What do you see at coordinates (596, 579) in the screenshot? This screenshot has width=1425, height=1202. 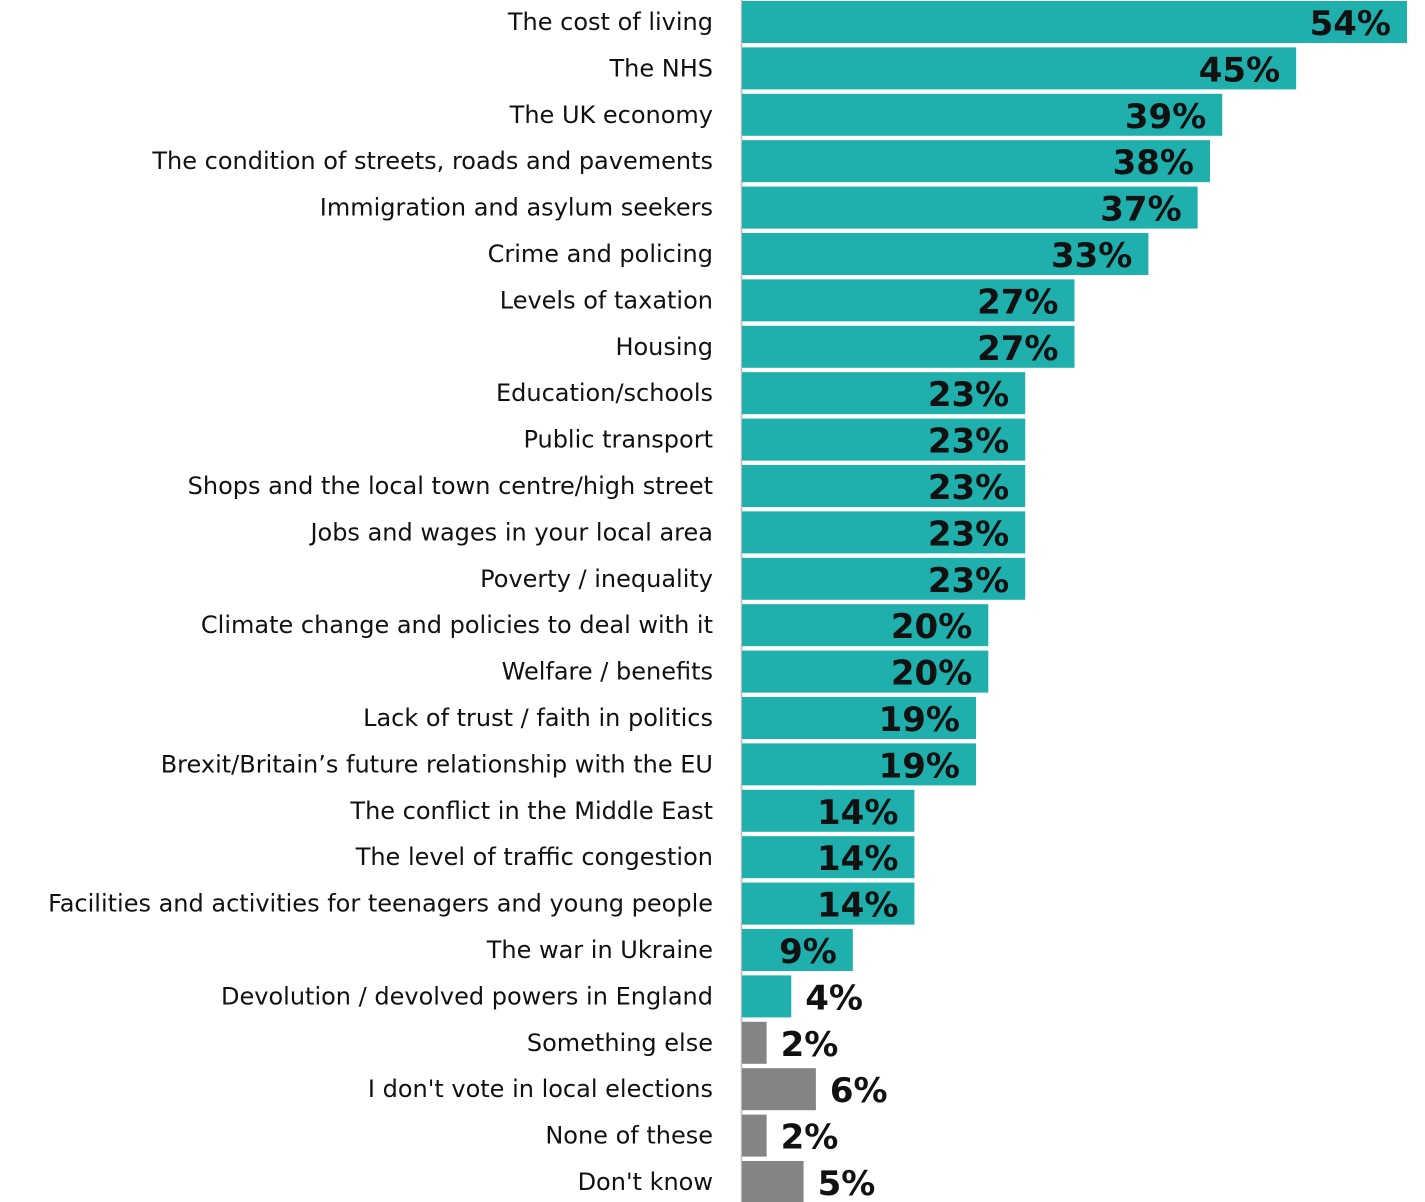 I see `category-label: Poverty / inequality` at bounding box center [596, 579].